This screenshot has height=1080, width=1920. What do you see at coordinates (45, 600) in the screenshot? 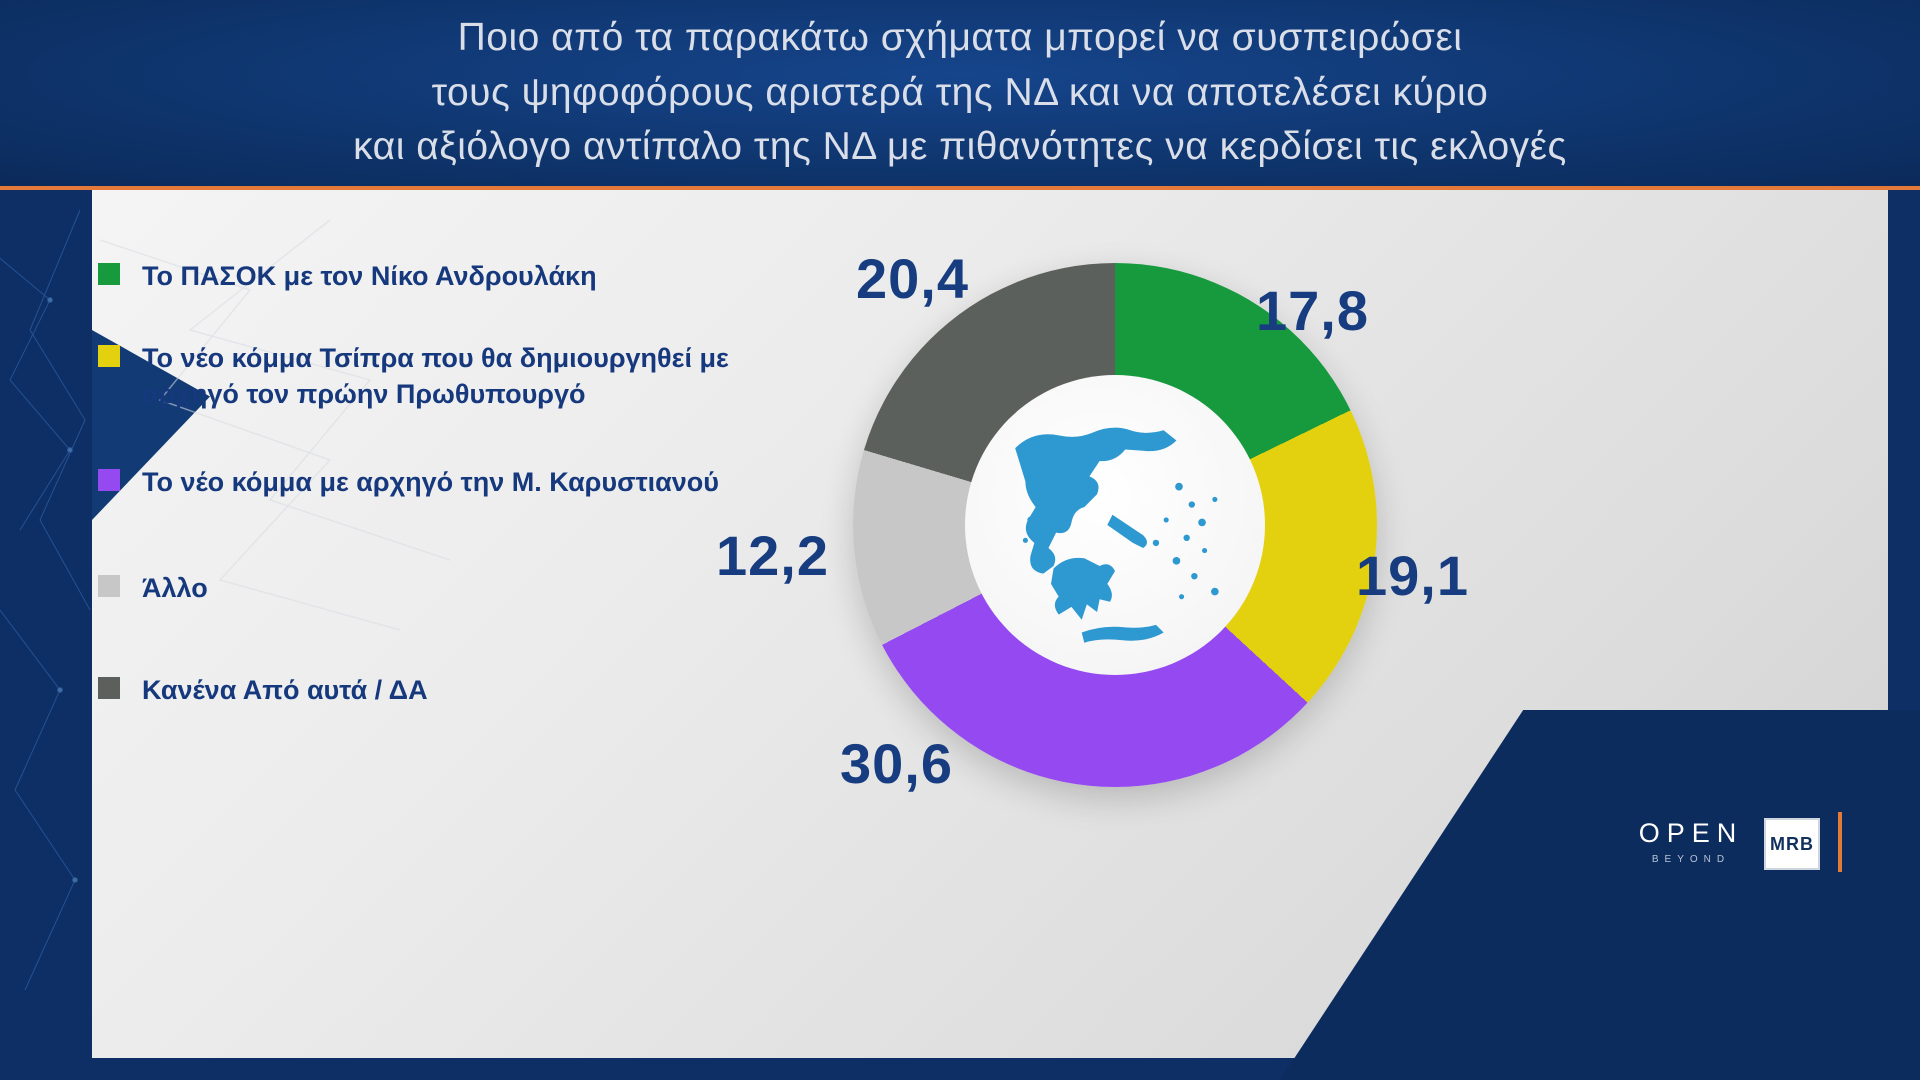
I see `network-pattern-icon` at bounding box center [45, 600].